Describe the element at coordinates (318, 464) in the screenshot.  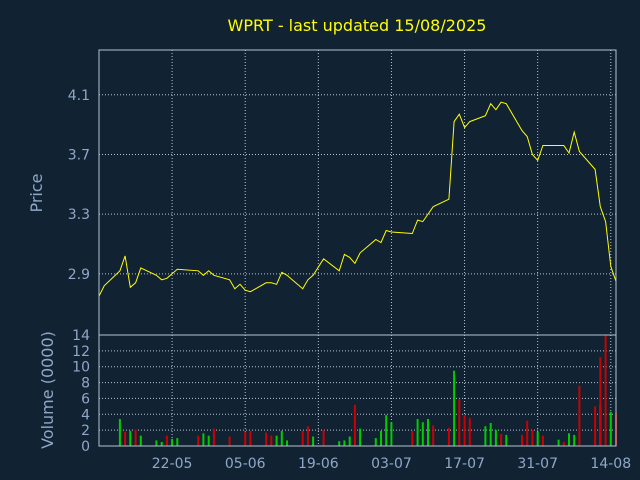
I see `date-tick-label: 19-06` at that location.